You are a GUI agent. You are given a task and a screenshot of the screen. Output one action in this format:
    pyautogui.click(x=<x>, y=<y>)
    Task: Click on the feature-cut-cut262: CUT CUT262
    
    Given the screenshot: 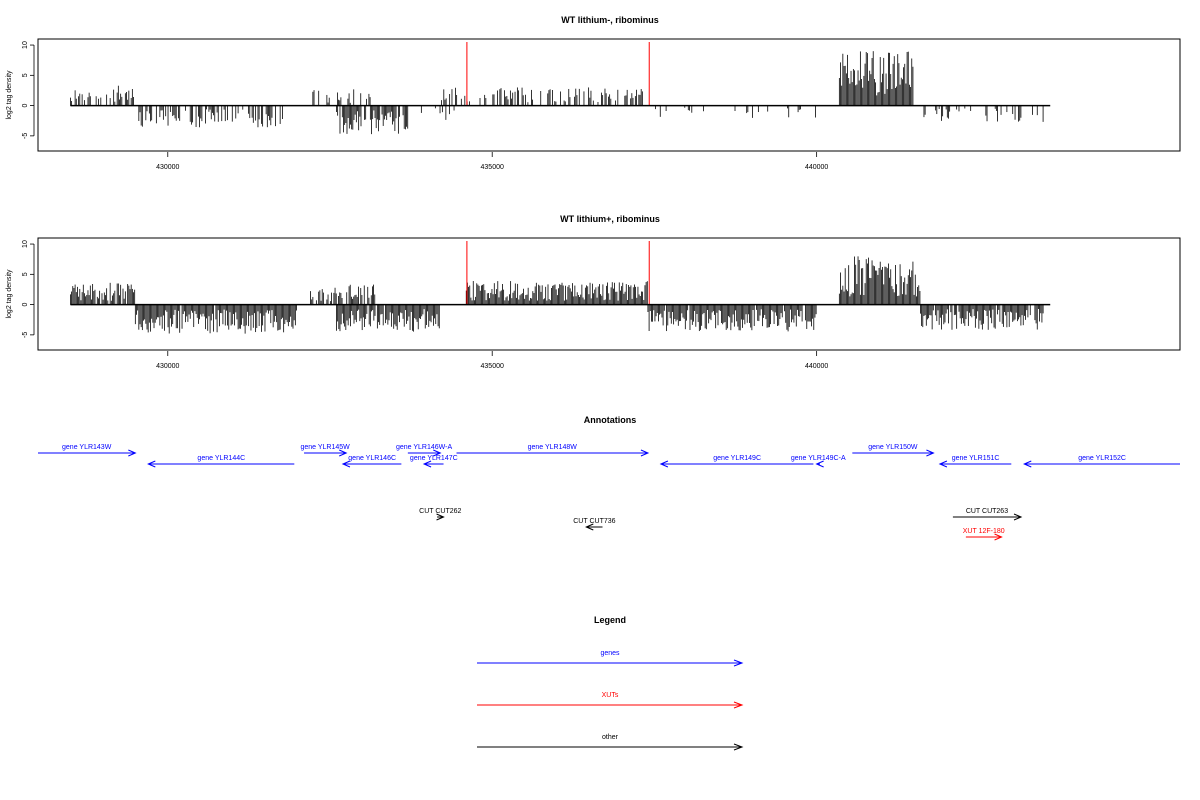 What is the action you would take?
    pyautogui.click(x=440, y=514)
    